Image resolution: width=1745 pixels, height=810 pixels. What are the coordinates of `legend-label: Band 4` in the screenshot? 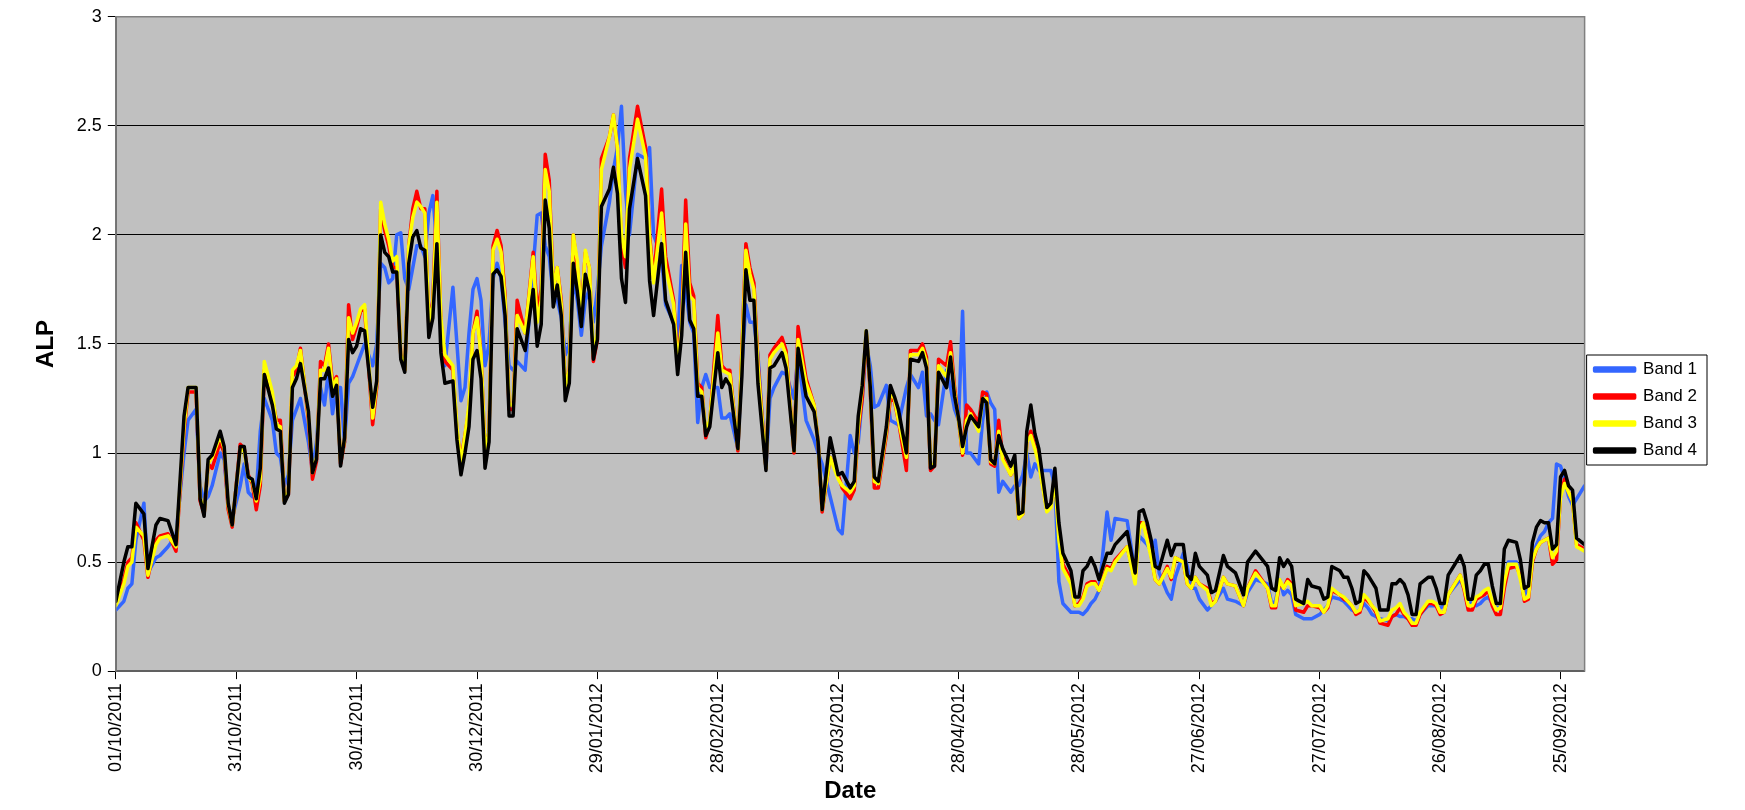 It's located at (1670, 450).